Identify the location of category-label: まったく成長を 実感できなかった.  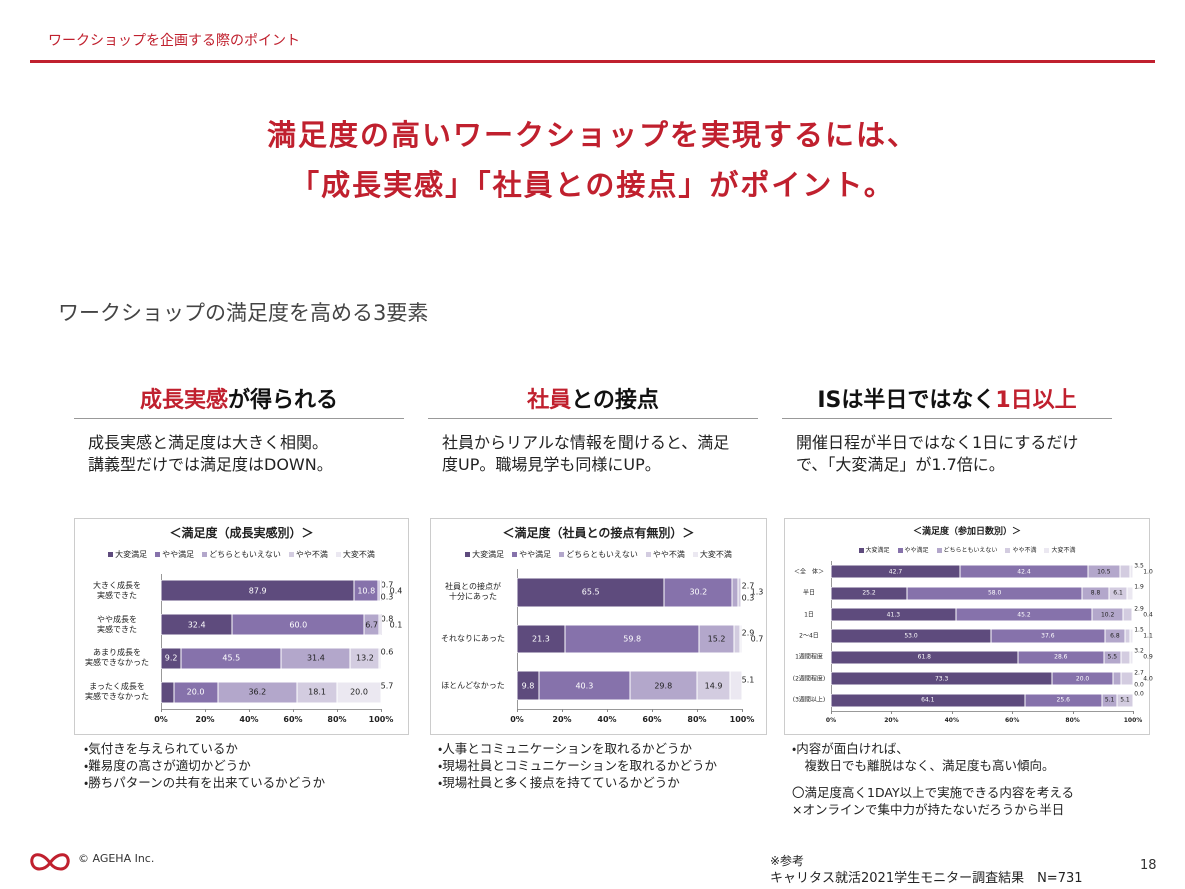
(117, 692).